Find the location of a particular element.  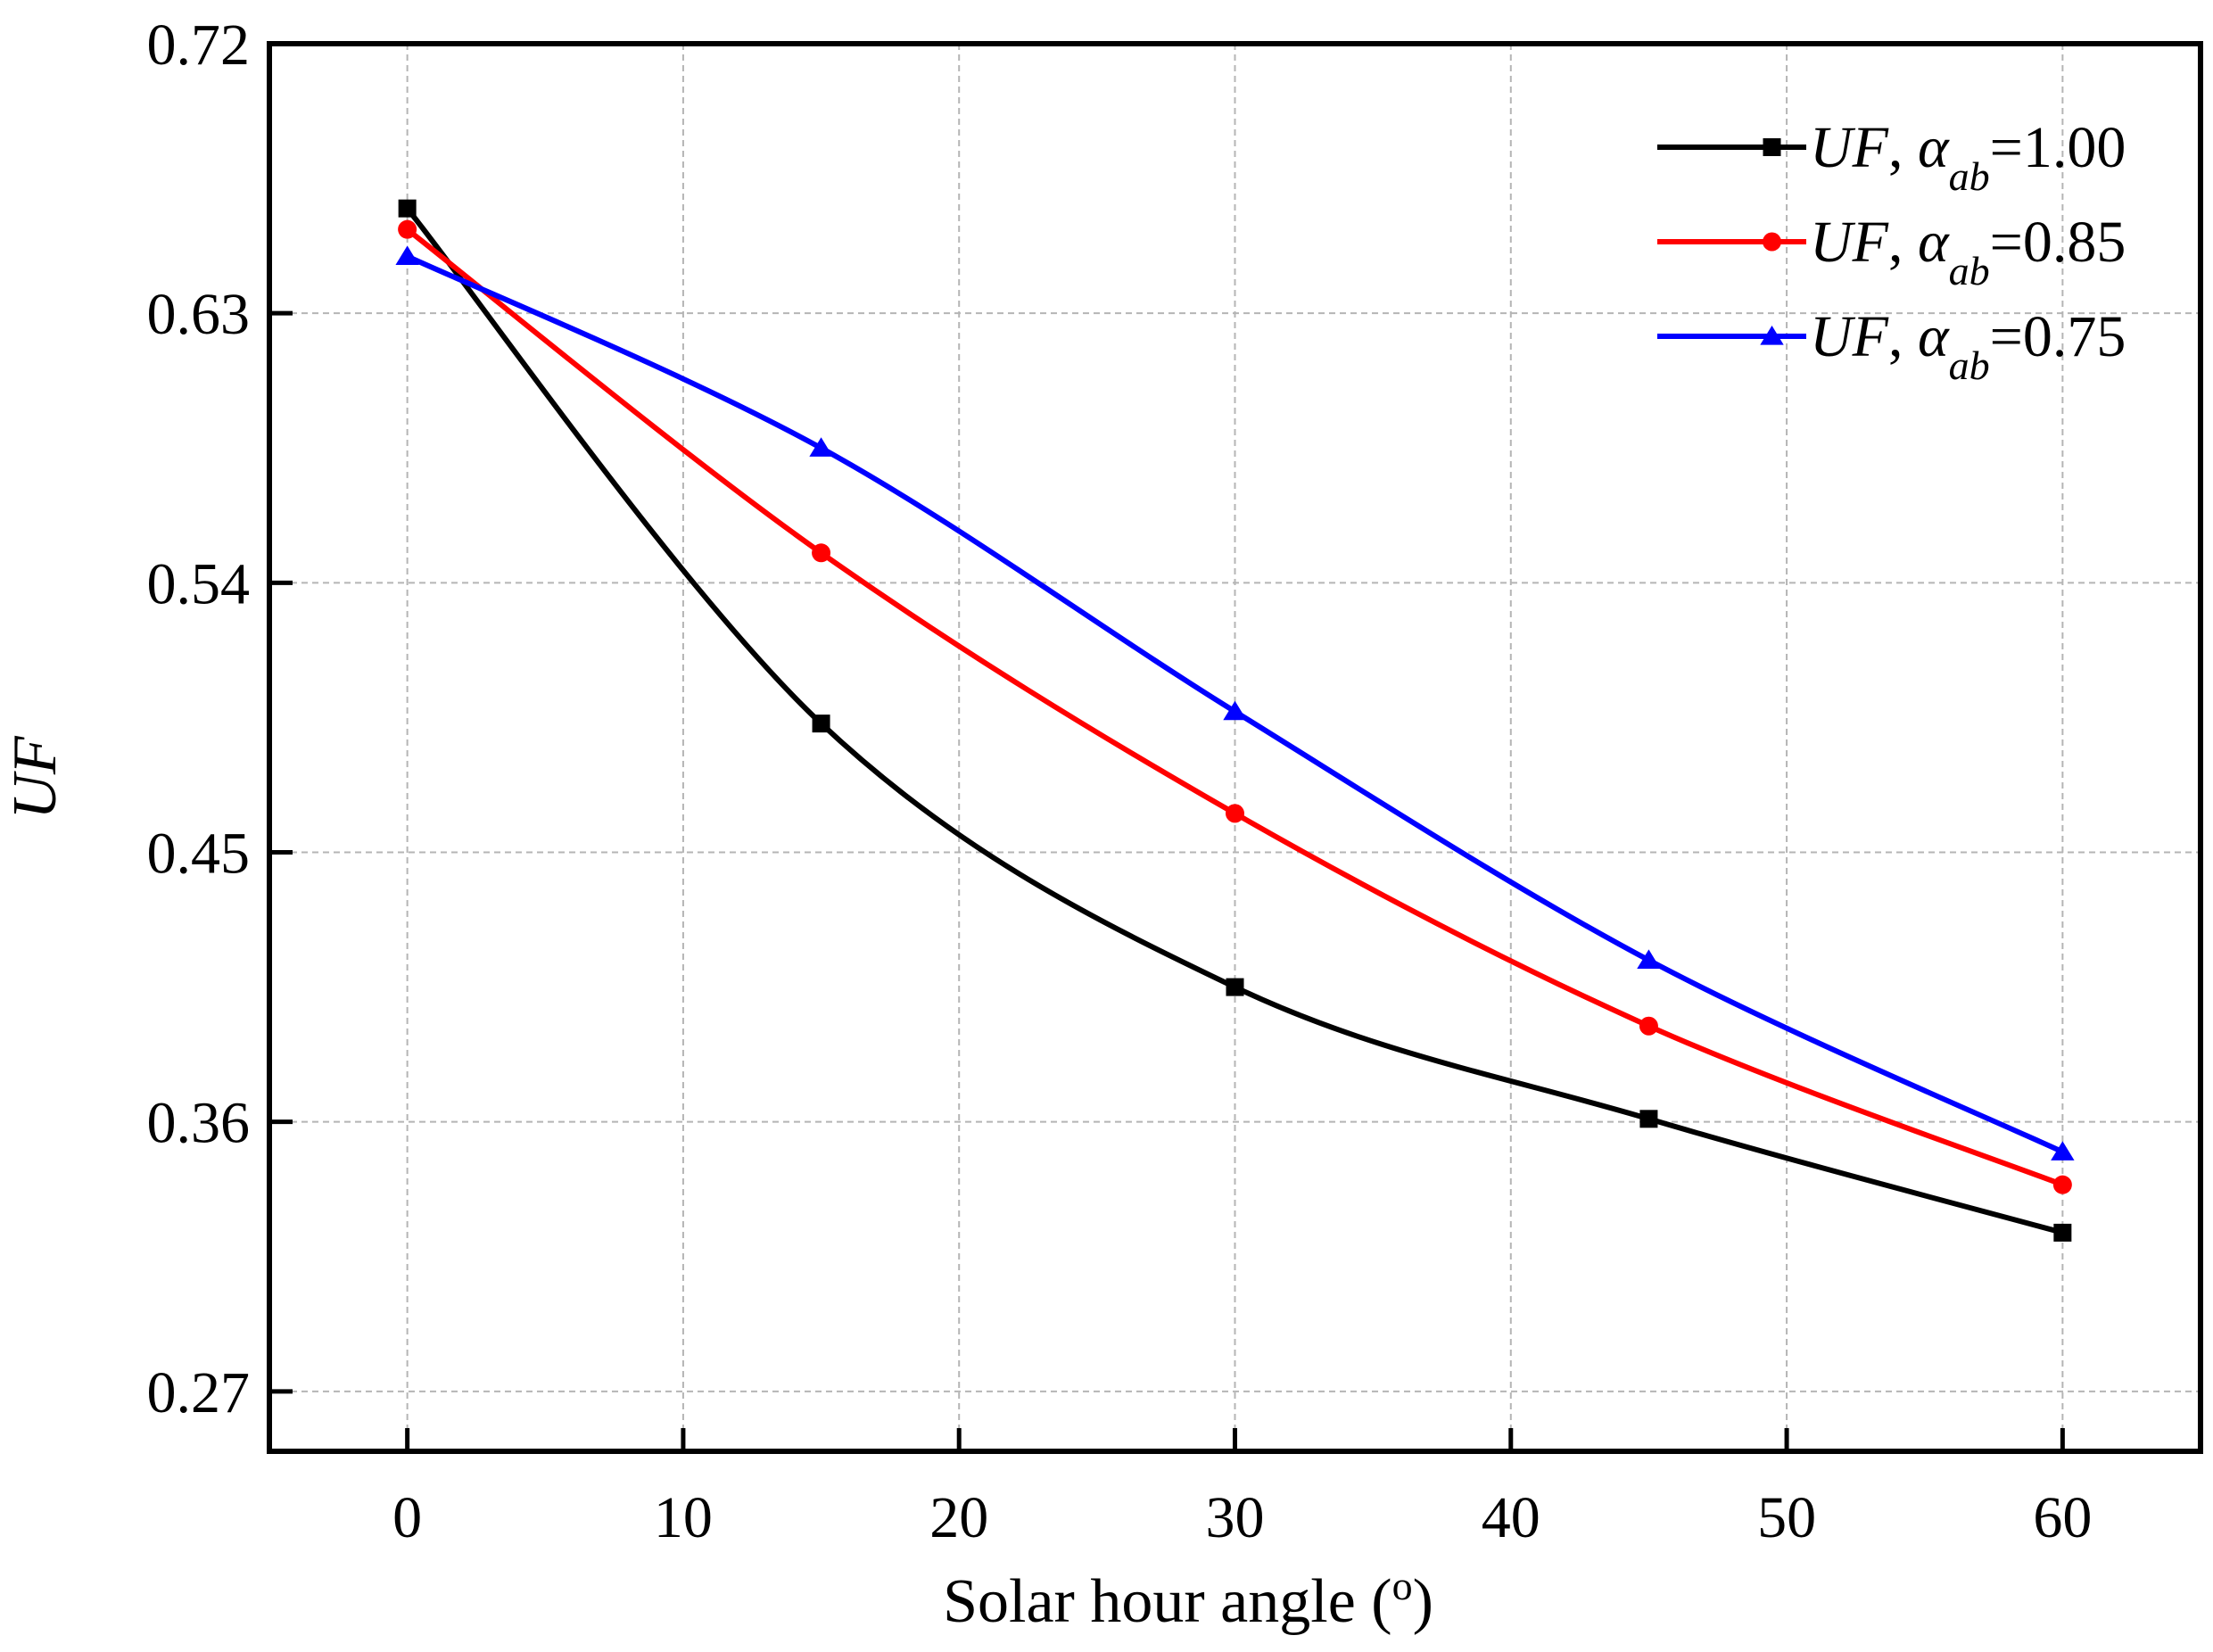

legend: UF, αab=1.00 UF, αab=0.85 UF, αab=0.75 is located at coordinates (1891, 251).